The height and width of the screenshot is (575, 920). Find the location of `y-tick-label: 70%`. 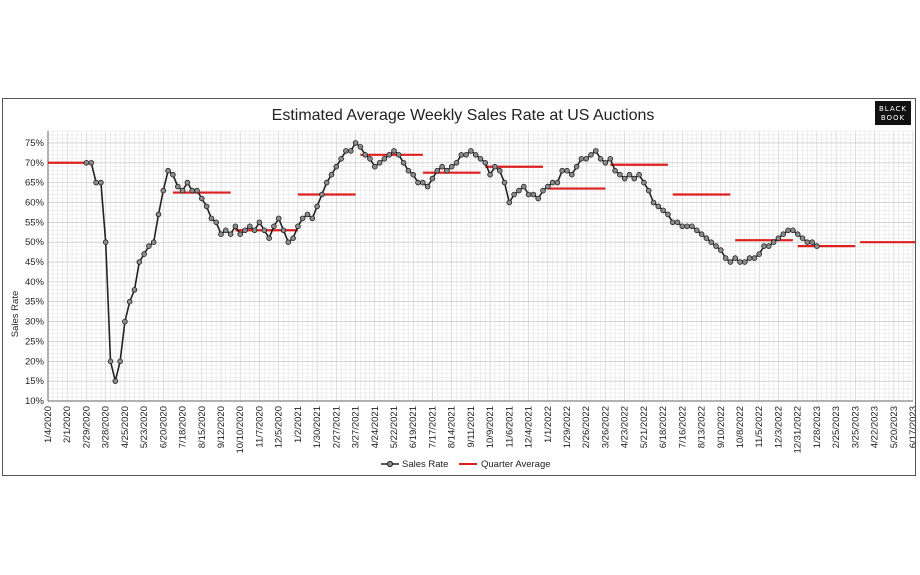

y-tick-label: 70% is located at coordinates (35, 163).